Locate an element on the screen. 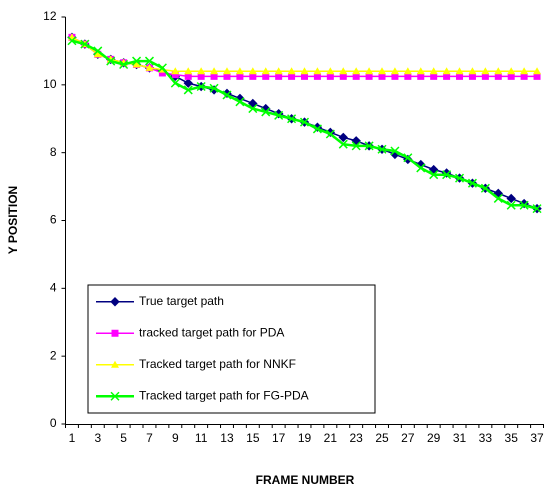 The width and height of the screenshot is (549, 495). x-tick-label: 11 is located at coordinates (201, 438).